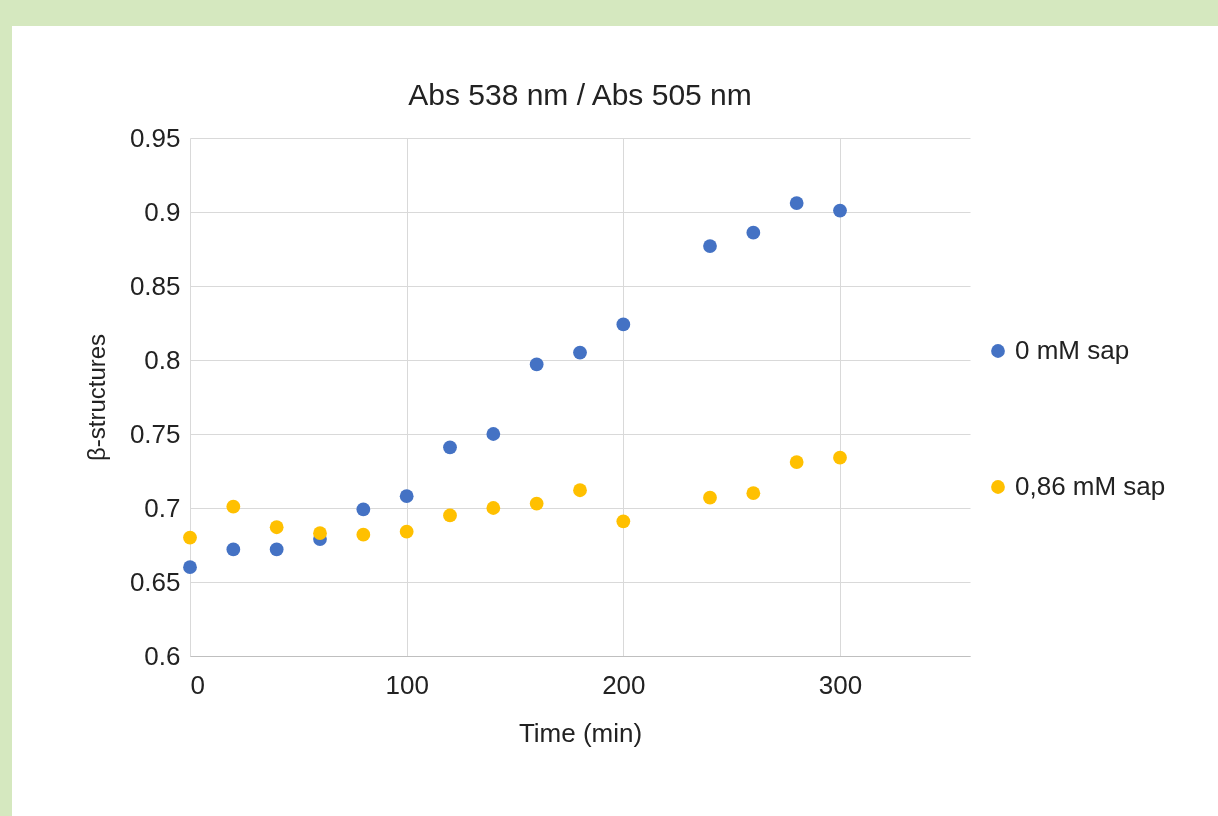  I want to click on legend-label: 0 mM sap, so click(1072, 350).